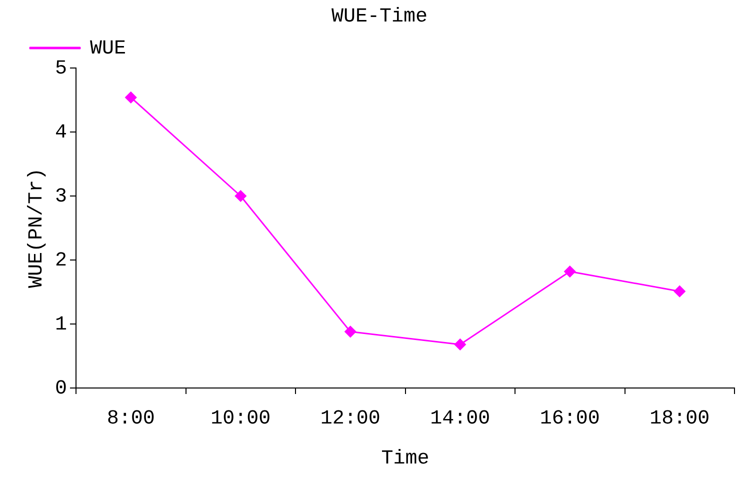  I want to click on y-tick-label: 4, so click(60, 132).